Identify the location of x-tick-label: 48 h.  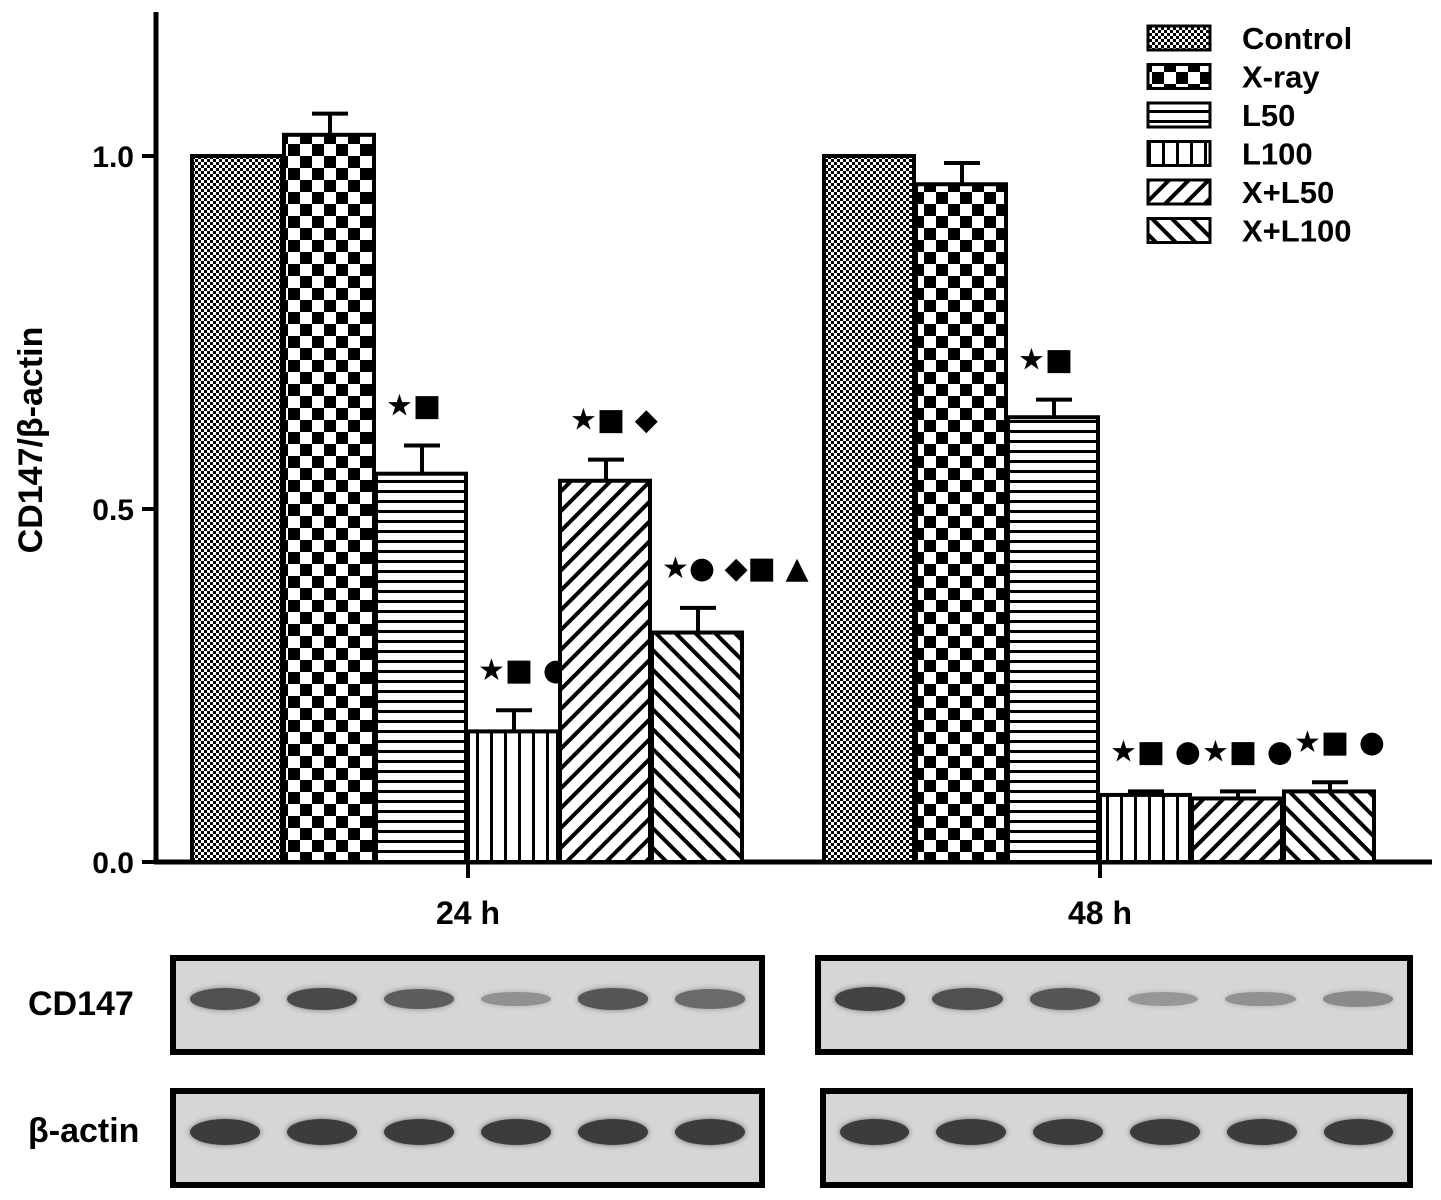
(1100, 913).